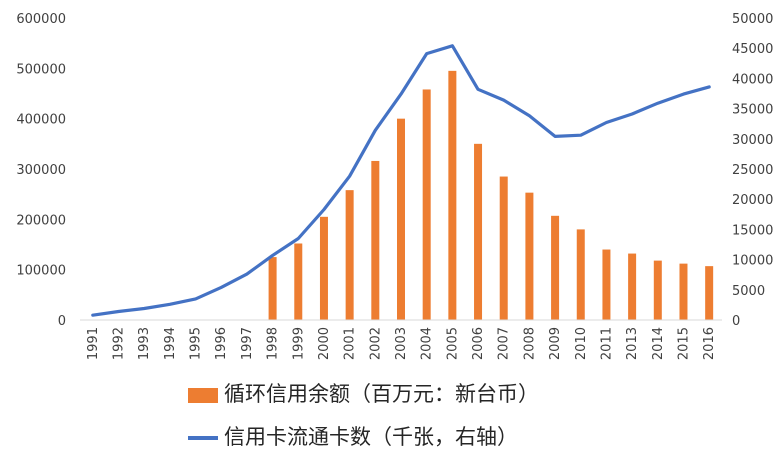  I want to click on x-axis-tick-label: 1995, so click(196, 343).